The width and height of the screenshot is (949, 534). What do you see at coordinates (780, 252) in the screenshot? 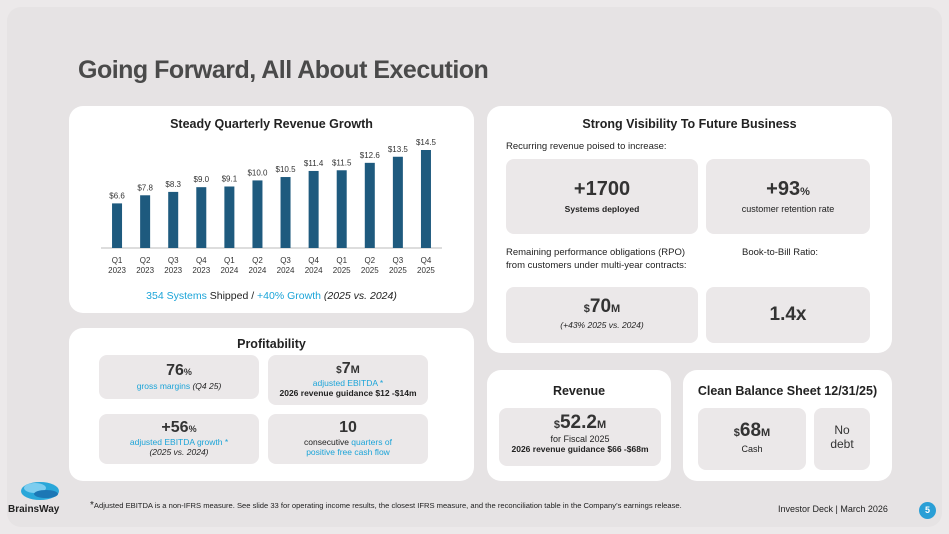
I see `book-to-bill-label: Book-to-Bill Ratio:` at bounding box center [780, 252].